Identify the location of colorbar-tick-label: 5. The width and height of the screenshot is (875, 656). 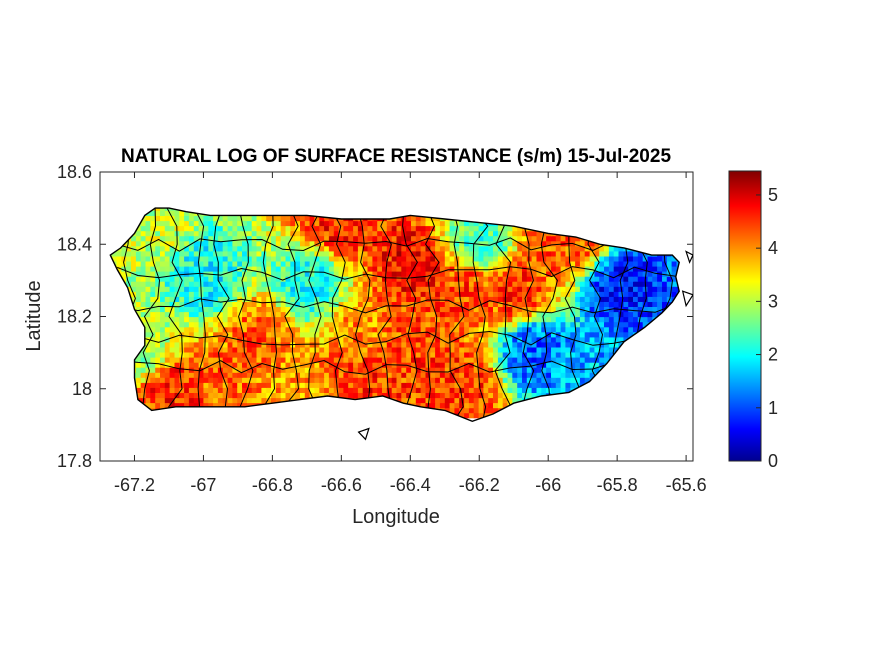
(773, 195).